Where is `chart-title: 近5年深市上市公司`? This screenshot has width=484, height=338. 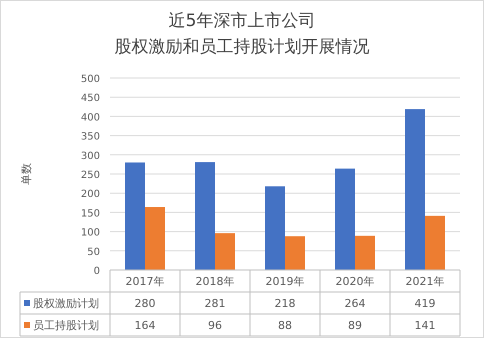
chart-title: 近5年深市上市公司 is located at coordinates (242, 21).